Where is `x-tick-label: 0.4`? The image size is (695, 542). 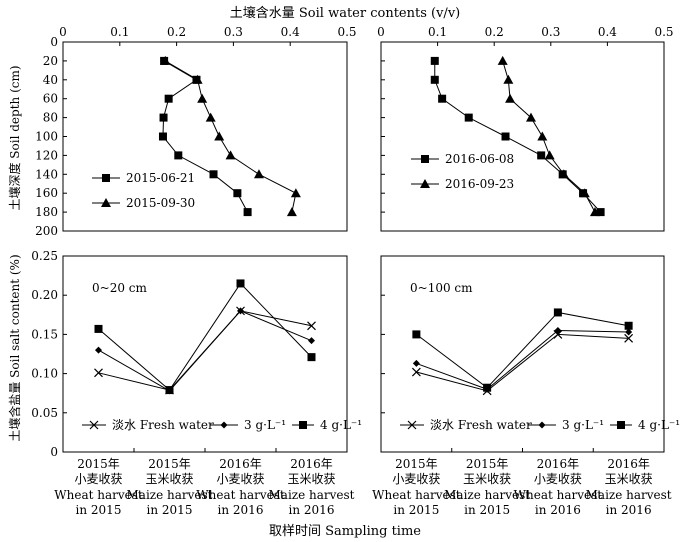
x-tick-label: 0.4 is located at coordinates (607, 32).